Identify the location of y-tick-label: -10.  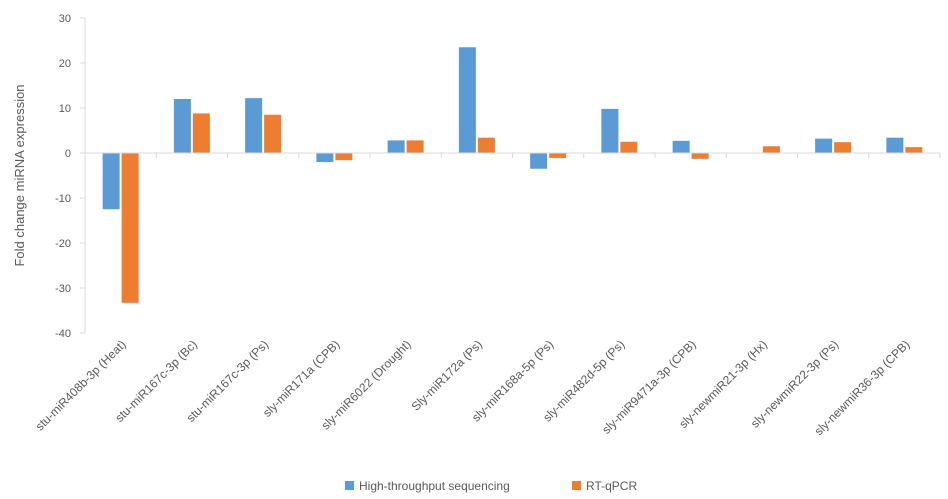
(63, 199).